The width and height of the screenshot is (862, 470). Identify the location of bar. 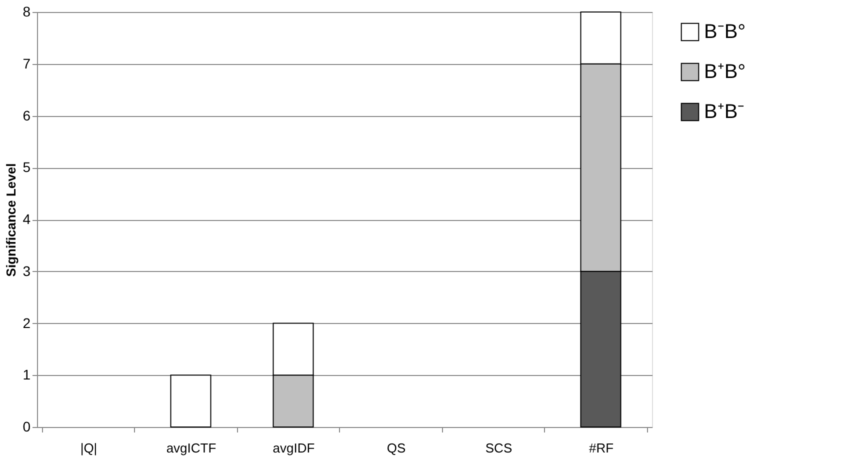
(191, 401).